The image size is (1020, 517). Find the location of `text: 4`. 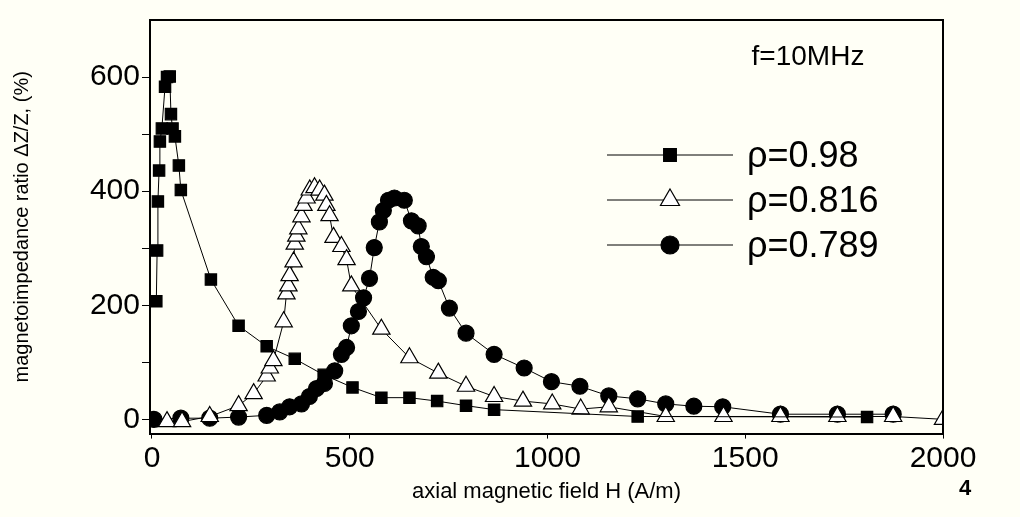

text: 4 is located at coordinates (965, 487).